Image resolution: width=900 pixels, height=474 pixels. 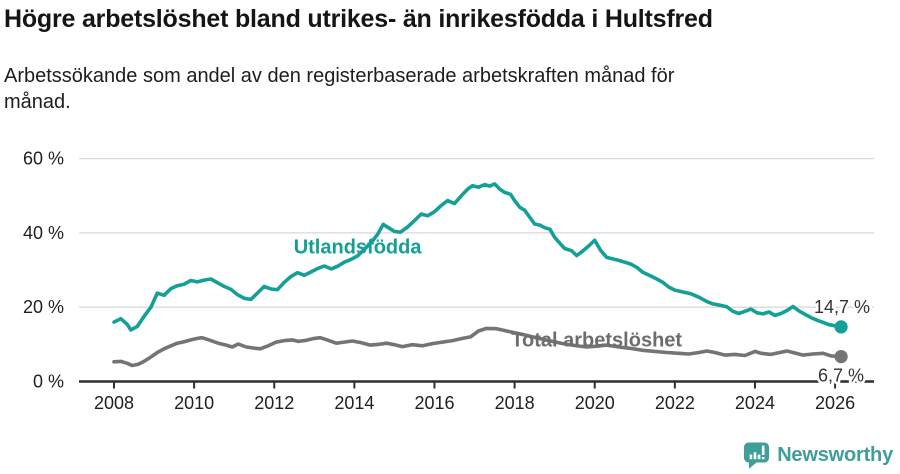 I want to click on series-end-value-label-1: 6,7 %, so click(x=841, y=376).